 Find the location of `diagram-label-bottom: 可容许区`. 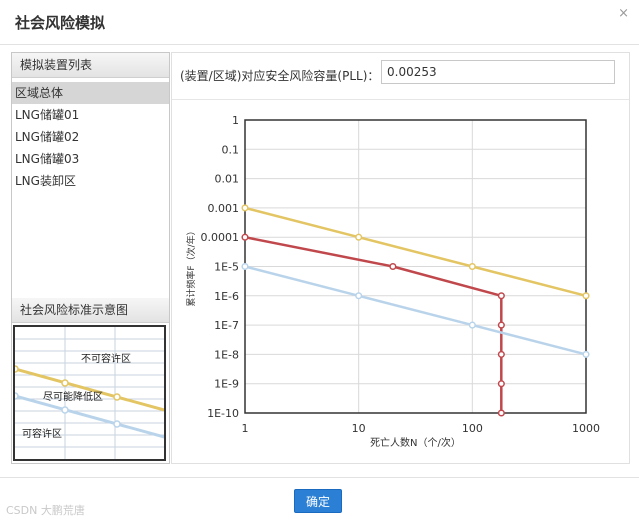

diagram-label-bottom: 可容许区 is located at coordinates (42, 433).